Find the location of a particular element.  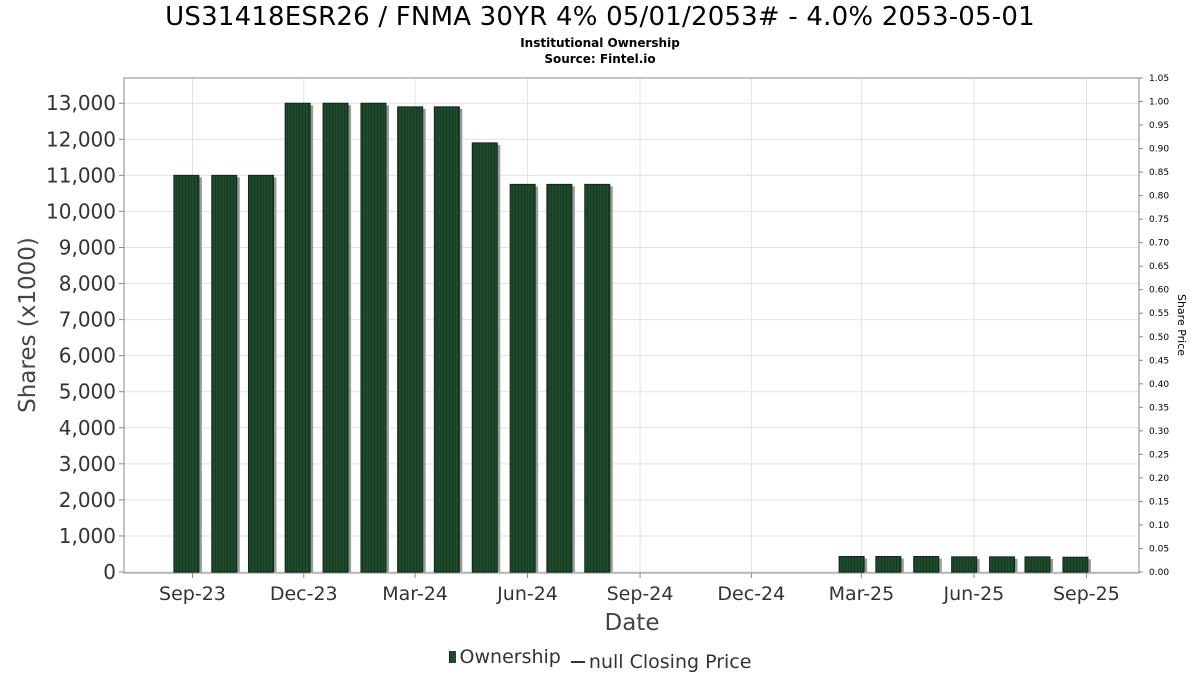

chart-legend: Ownership null Closing Price is located at coordinates (600, 659).